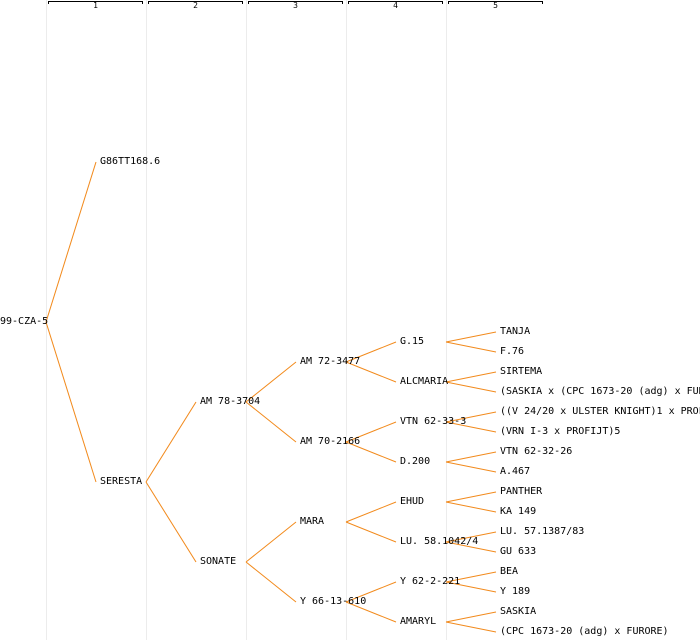 Image resolution: width=700 pixels, height=640 pixels. Describe the element at coordinates (121, 481) in the screenshot. I see `gen1-dam: SERESTA` at that location.